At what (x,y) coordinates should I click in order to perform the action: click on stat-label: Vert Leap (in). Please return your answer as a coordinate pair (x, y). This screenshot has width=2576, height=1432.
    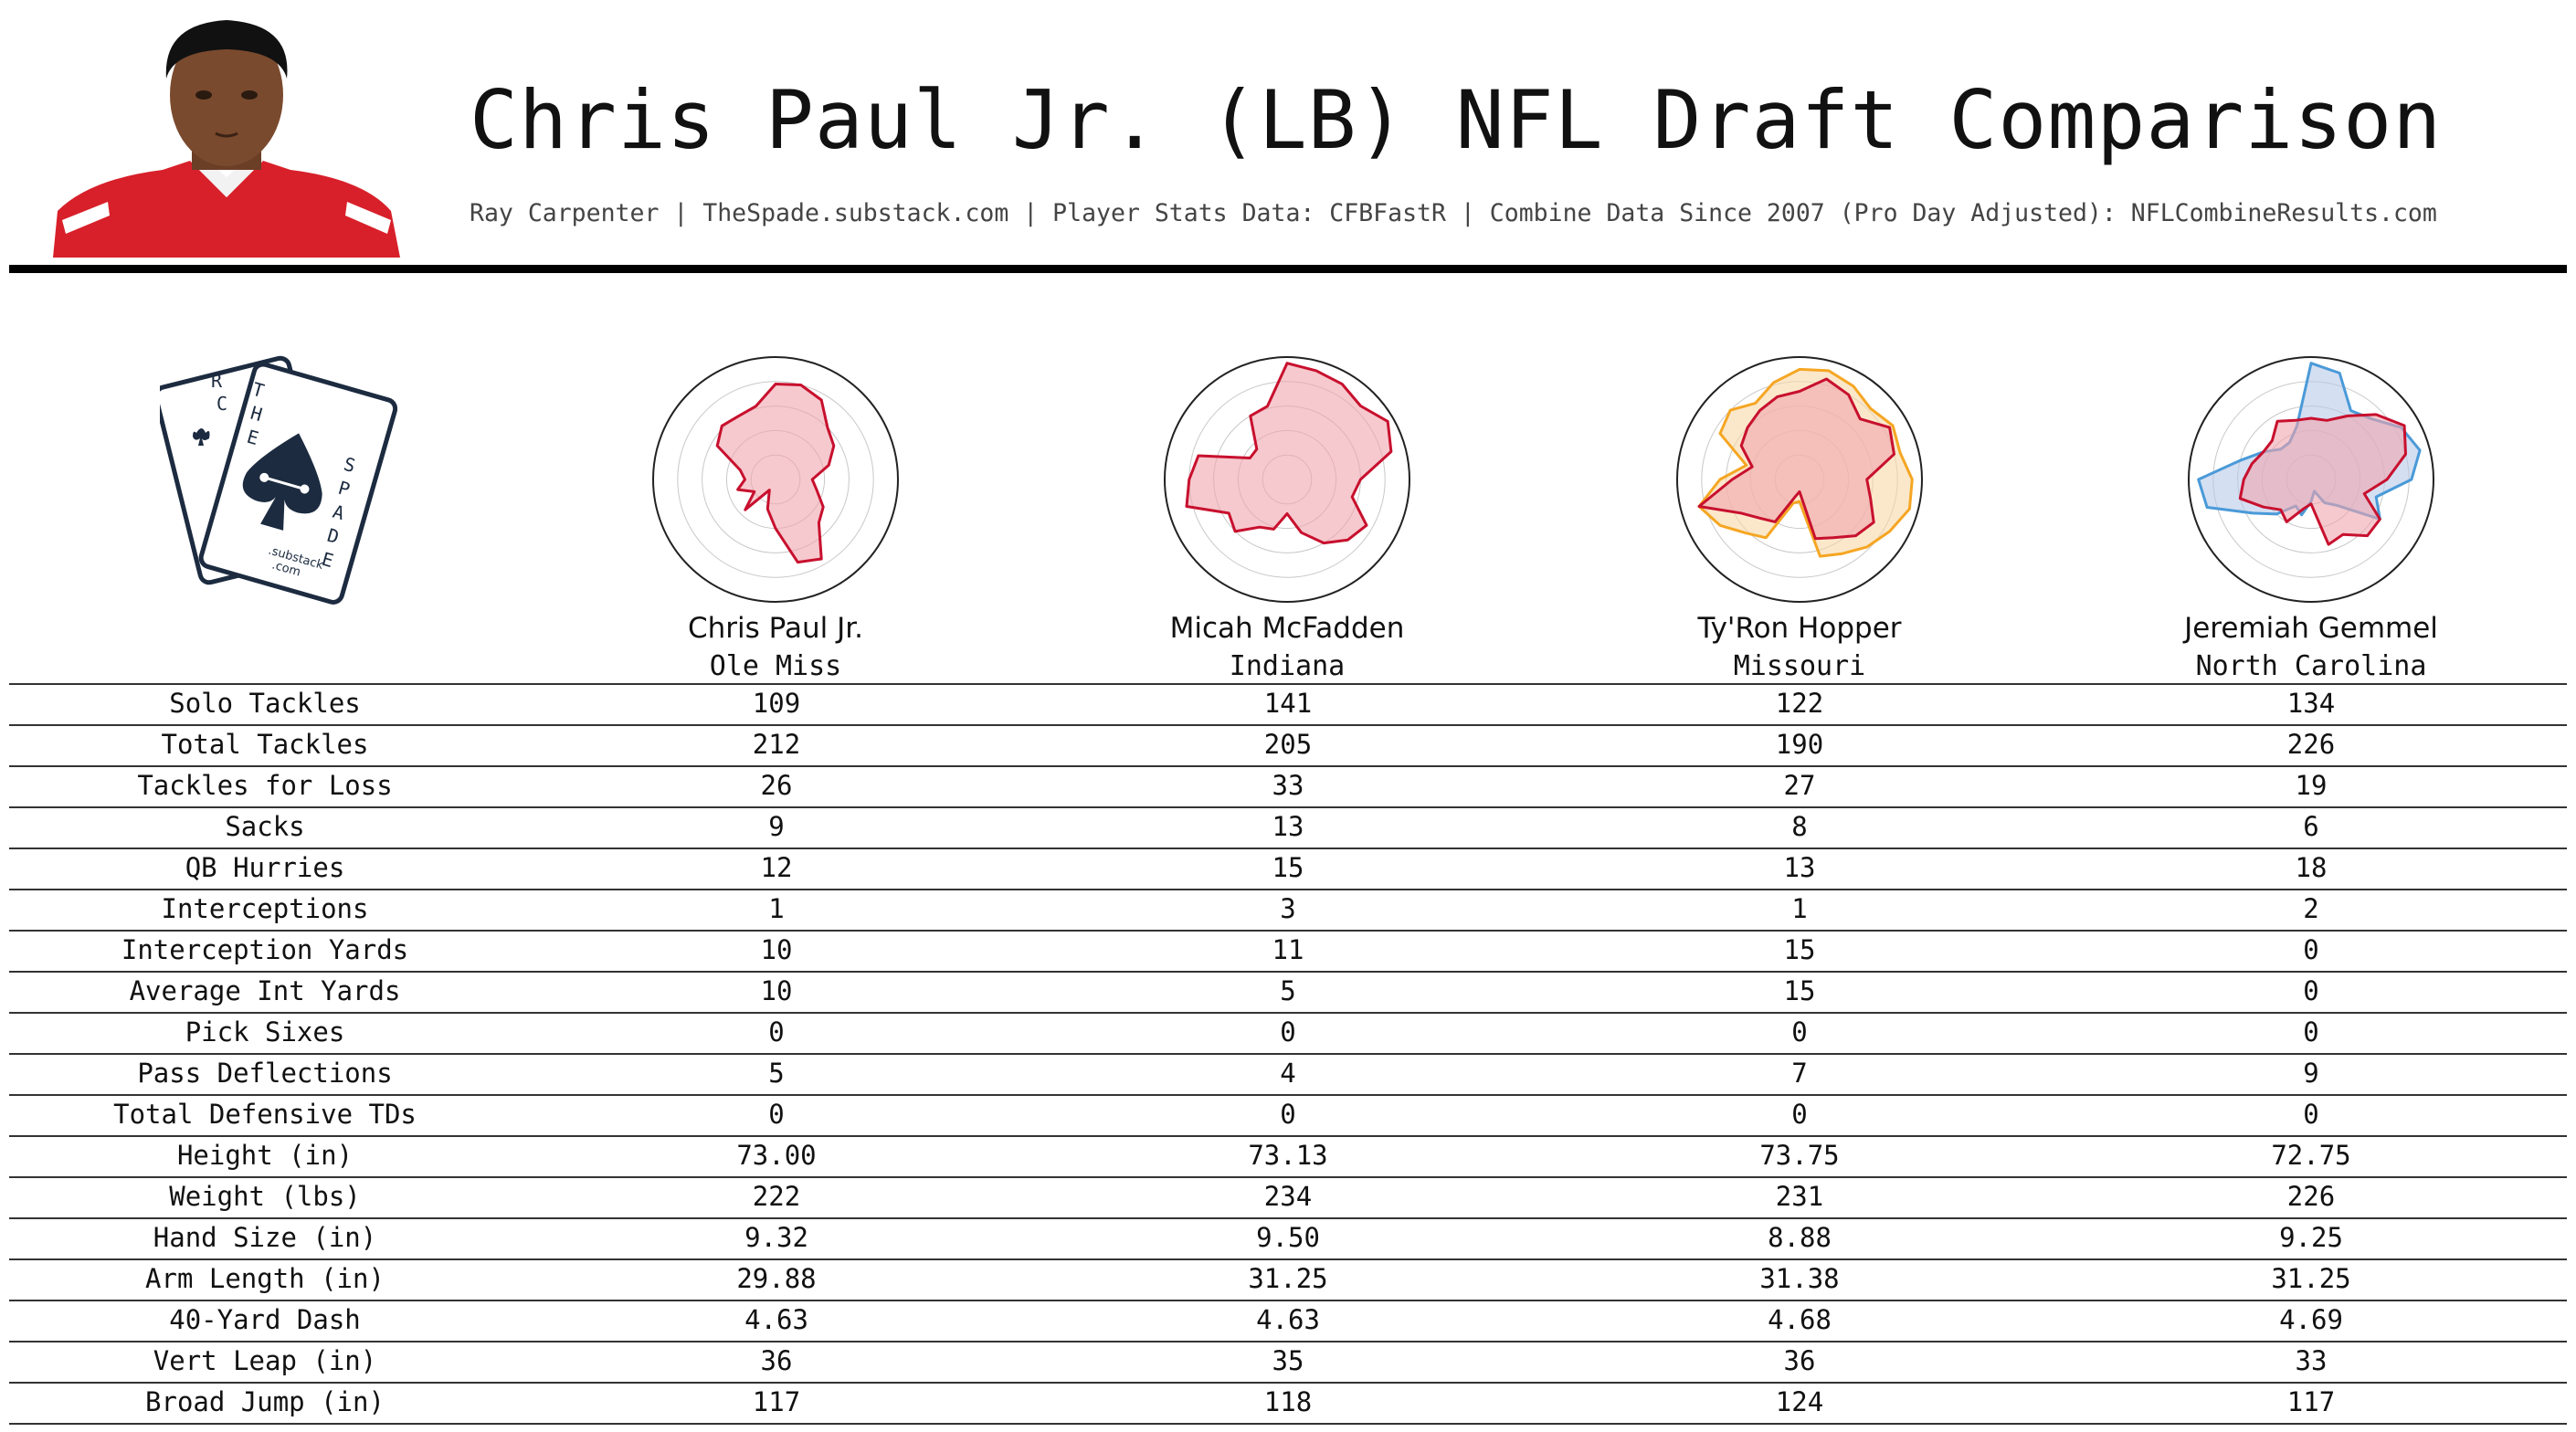
    Looking at the image, I should click on (265, 1360).